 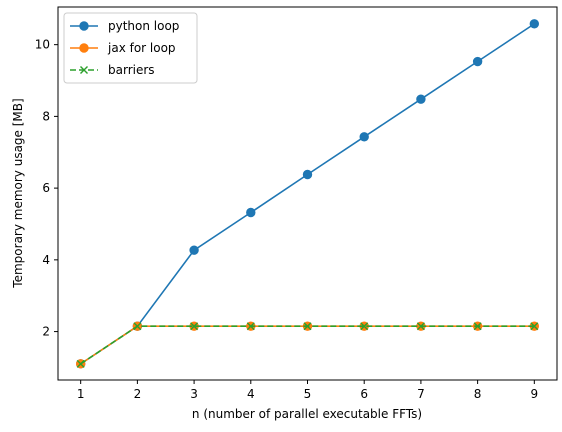 What do you see at coordinates (131, 70) in the screenshot?
I see `legend-label-2: barriers` at bounding box center [131, 70].